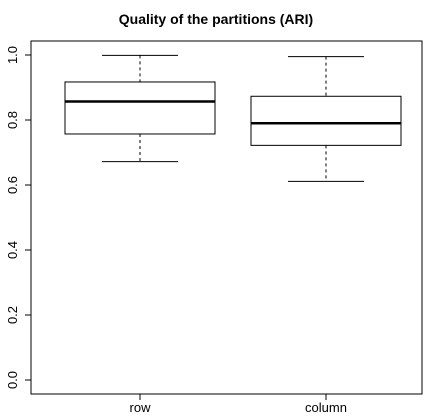 This screenshot has height=417, width=433. I want to click on box-row, so click(140, 108).